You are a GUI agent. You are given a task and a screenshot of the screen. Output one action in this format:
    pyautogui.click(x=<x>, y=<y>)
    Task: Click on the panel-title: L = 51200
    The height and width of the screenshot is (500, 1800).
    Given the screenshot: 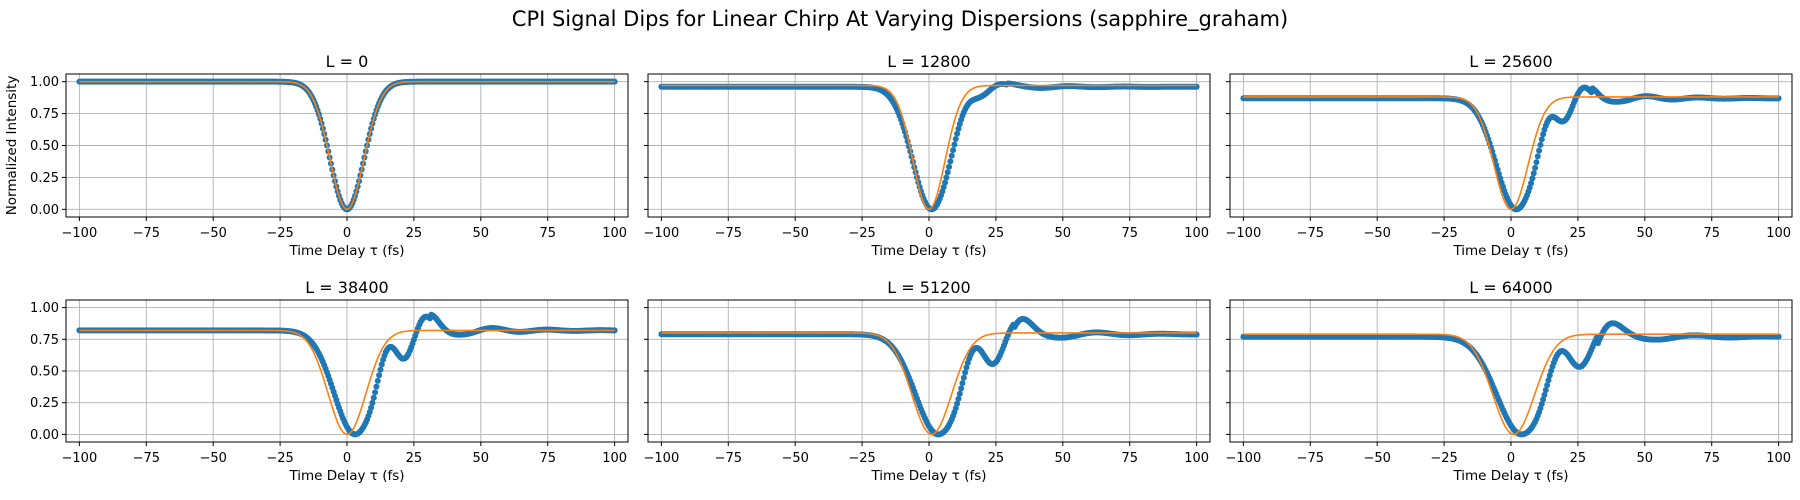 What is the action you would take?
    pyautogui.click(x=928, y=287)
    